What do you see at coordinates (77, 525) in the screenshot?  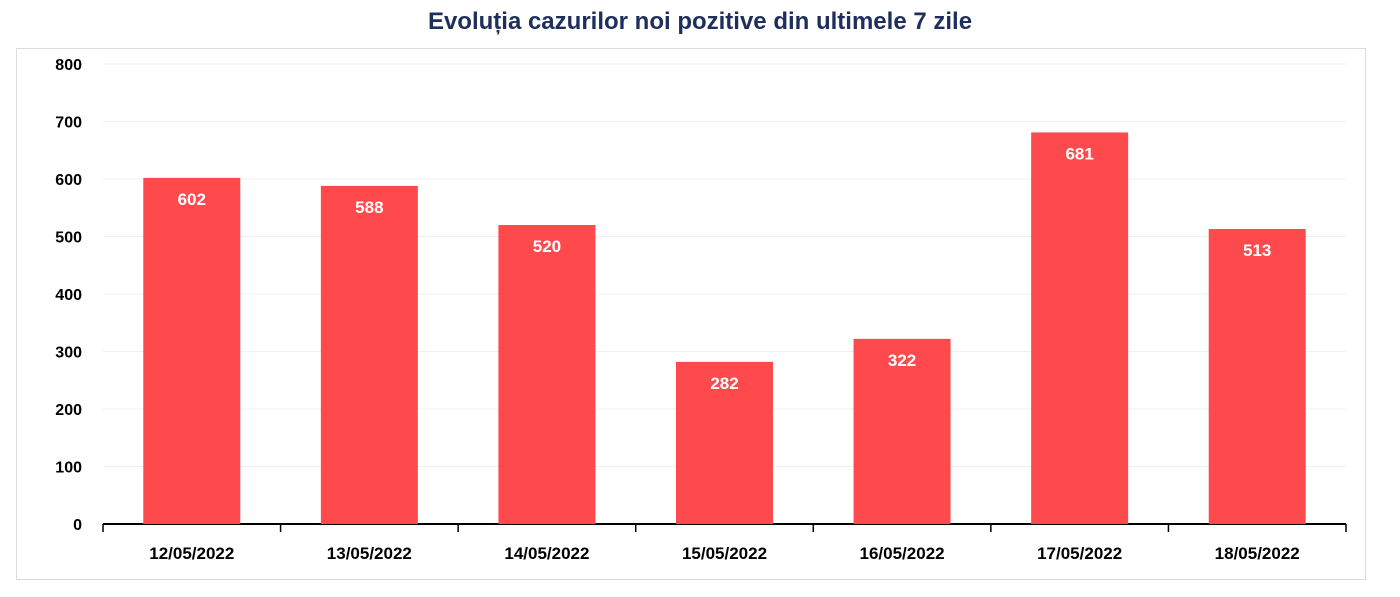 I see `y-tick-label: 0` at bounding box center [77, 525].